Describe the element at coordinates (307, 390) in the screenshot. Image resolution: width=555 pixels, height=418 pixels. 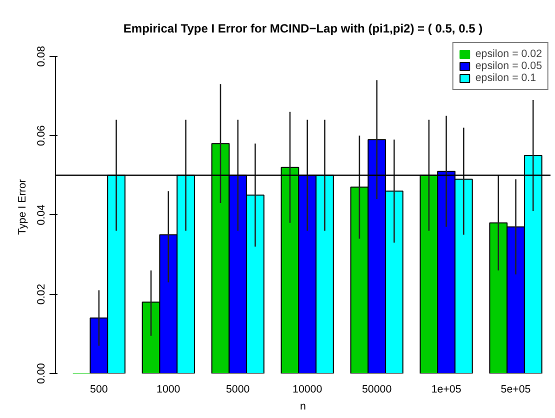
I see `x-tick-label: 10000` at that location.